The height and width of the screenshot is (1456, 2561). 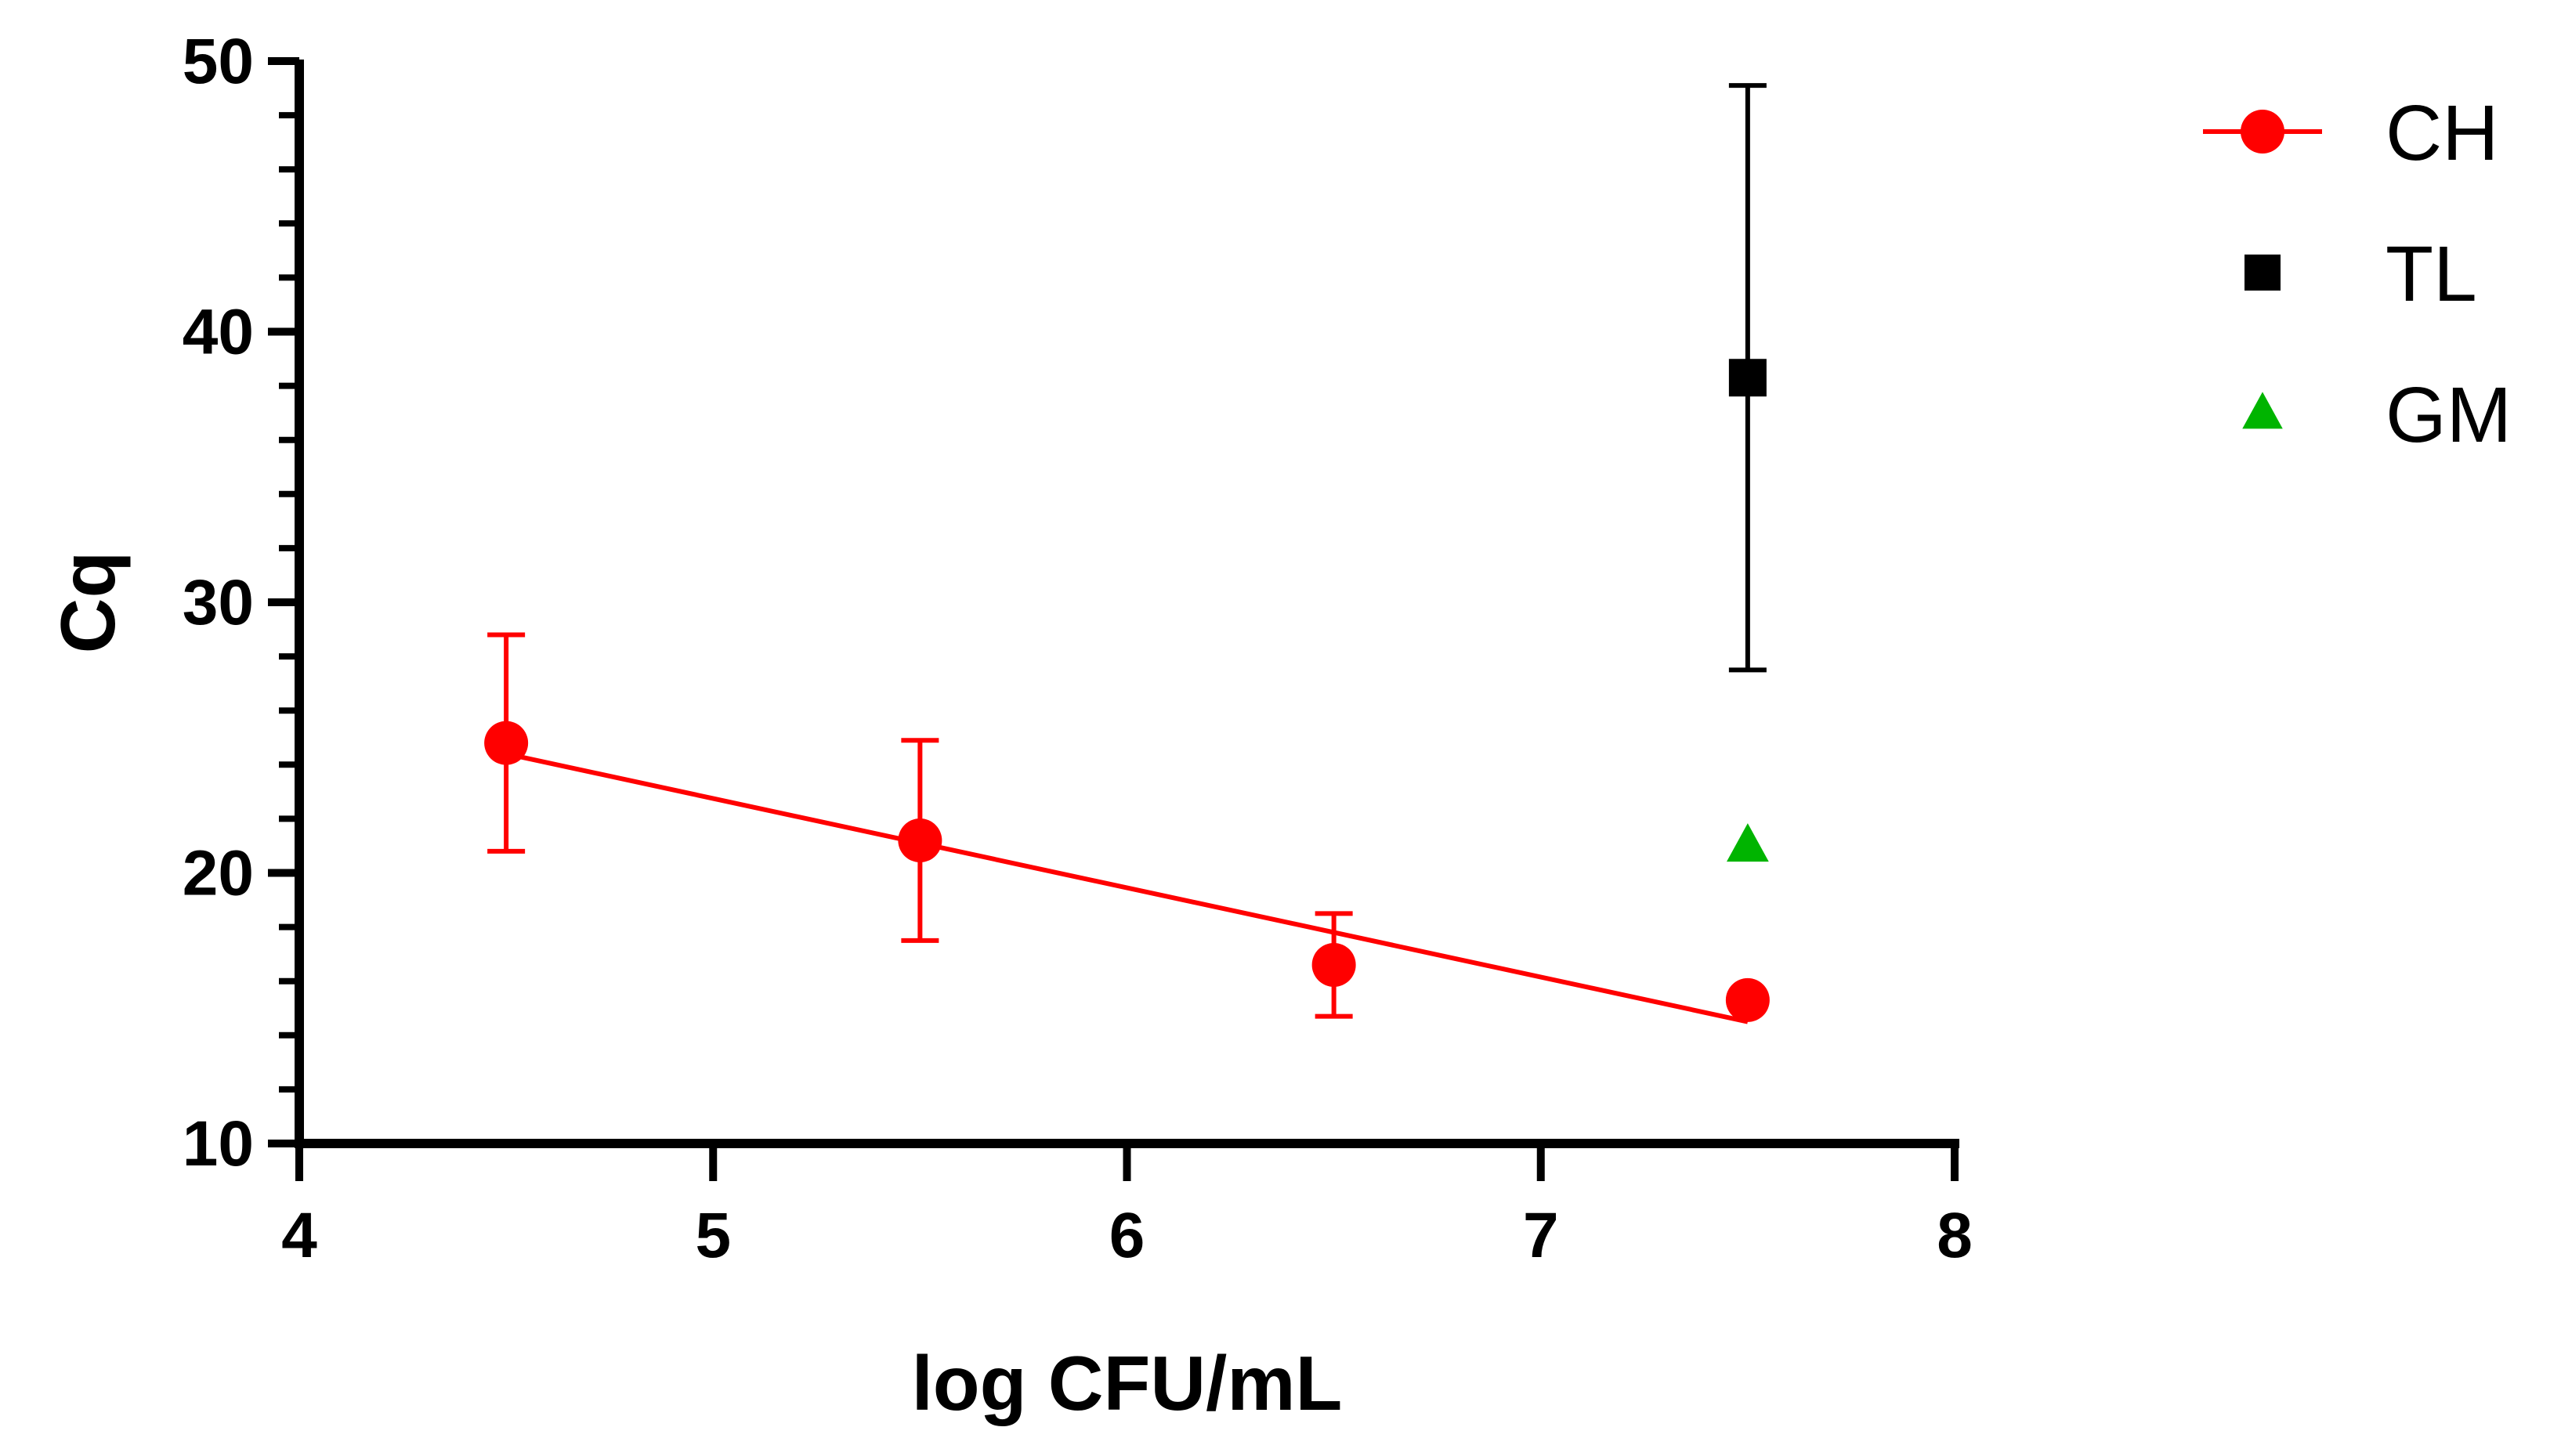 I want to click on series-tl, so click(x=1748, y=378).